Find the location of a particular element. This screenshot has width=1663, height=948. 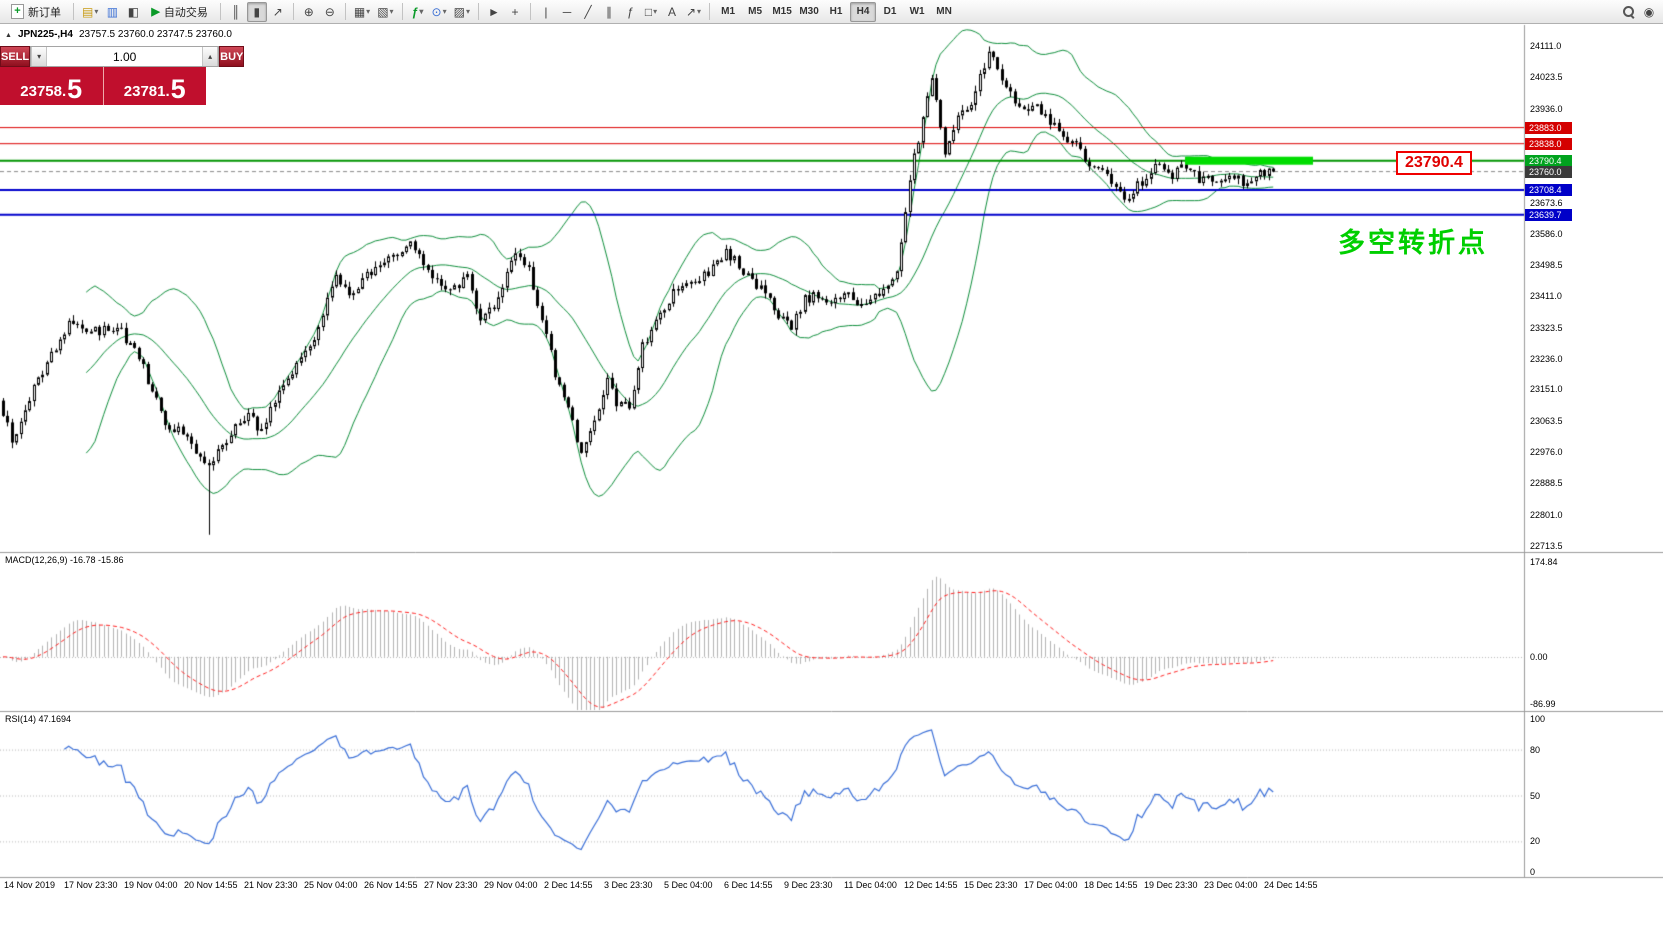

text-icon: A is located at coordinates (671, 11).